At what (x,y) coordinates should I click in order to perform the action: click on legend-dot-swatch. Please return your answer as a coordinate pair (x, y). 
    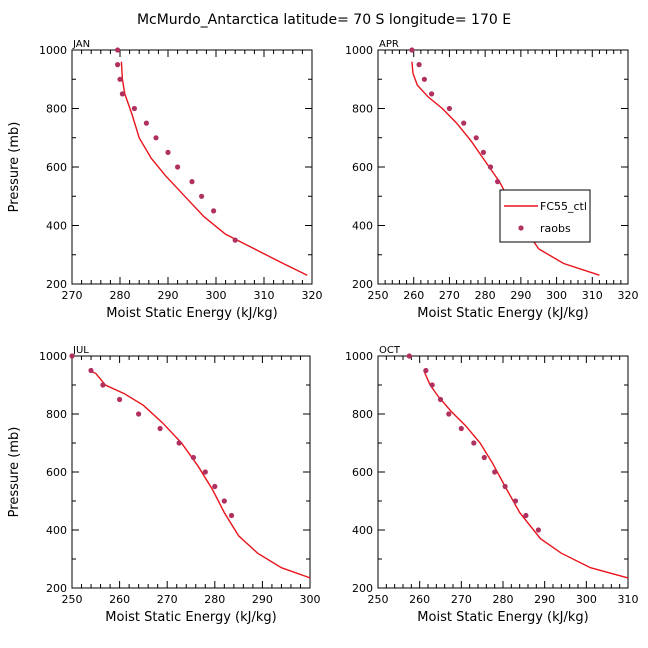
    Looking at the image, I should click on (521, 228).